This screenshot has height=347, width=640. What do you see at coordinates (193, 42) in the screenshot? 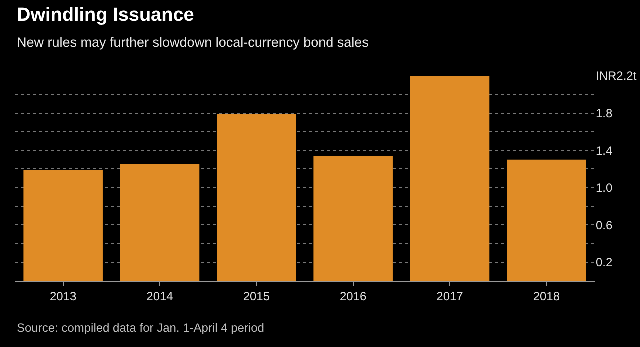
I see `chart-subtitle: New rules may further slowdown local-currency bond sales` at bounding box center [193, 42].